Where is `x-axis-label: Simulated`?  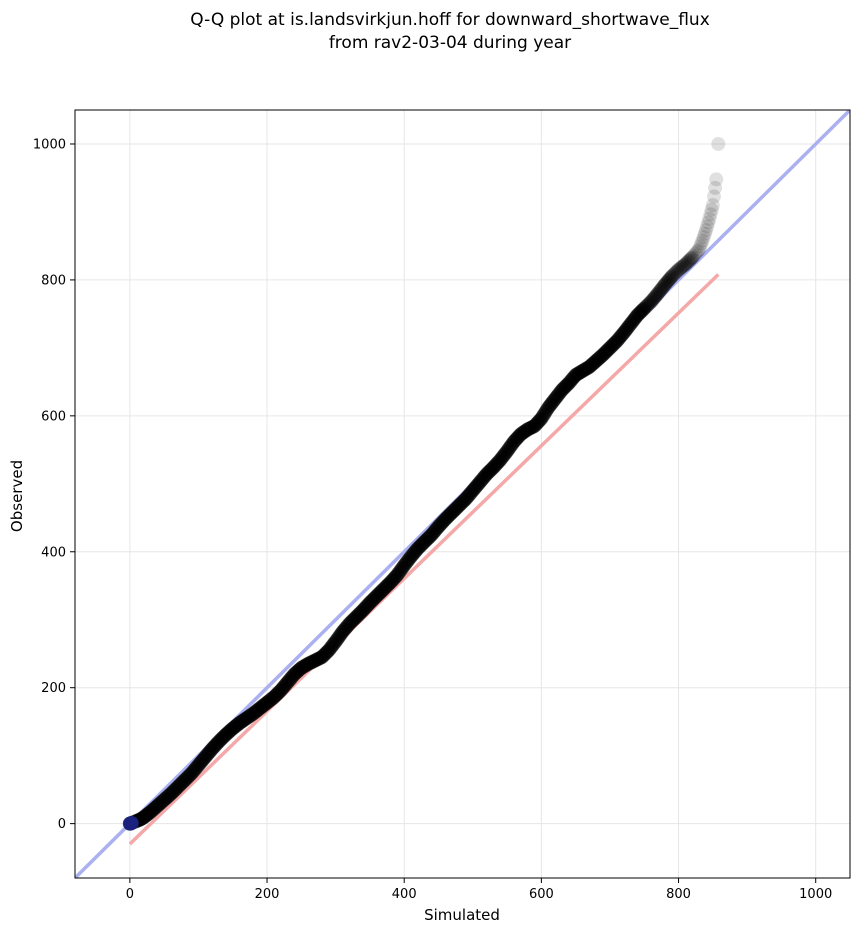 x-axis-label: Simulated is located at coordinates (462, 915).